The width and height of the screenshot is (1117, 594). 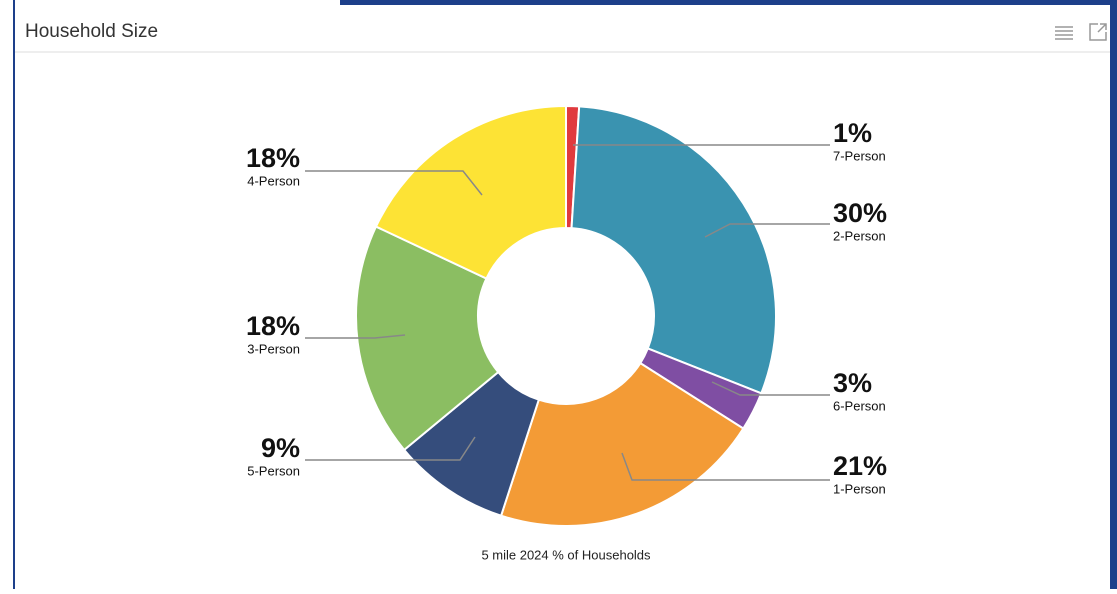 I want to click on top-bar, so click(x=726, y=2).